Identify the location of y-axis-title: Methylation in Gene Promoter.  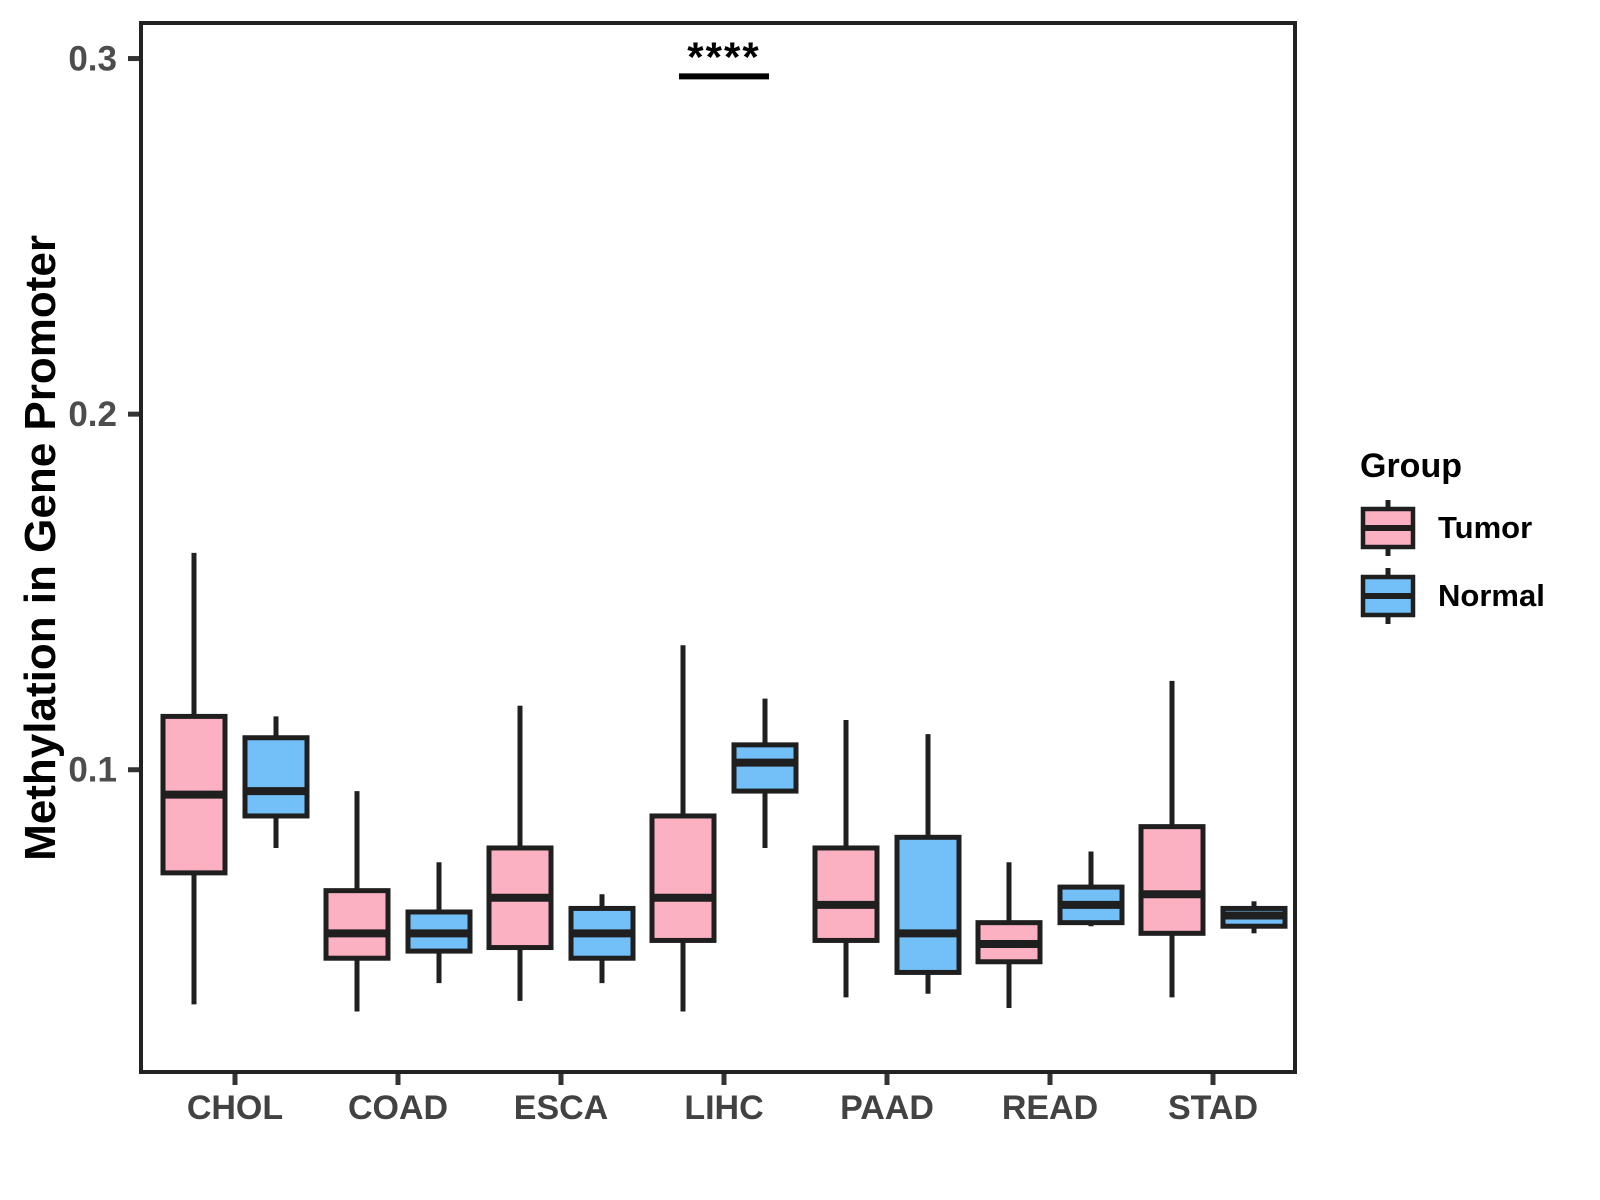
(41, 547).